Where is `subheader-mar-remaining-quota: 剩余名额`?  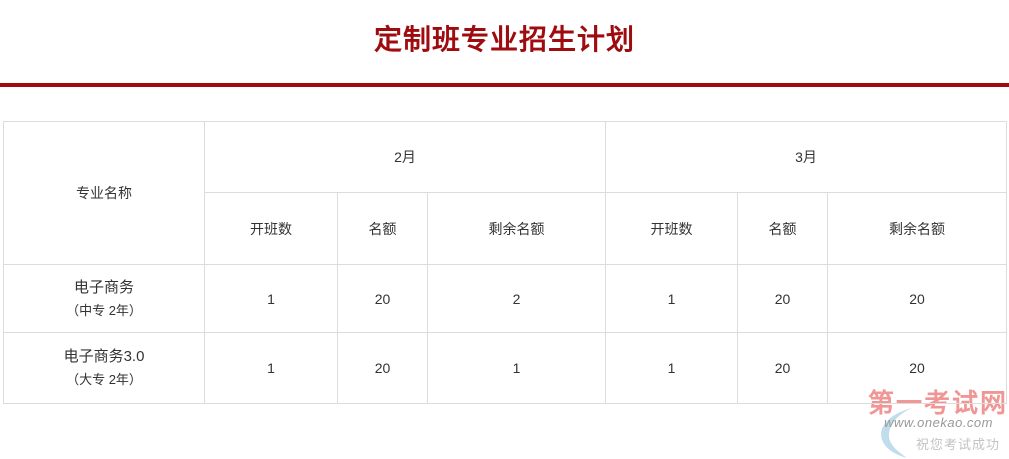 subheader-mar-remaining-quota: 剩余名额 is located at coordinates (917, 228).